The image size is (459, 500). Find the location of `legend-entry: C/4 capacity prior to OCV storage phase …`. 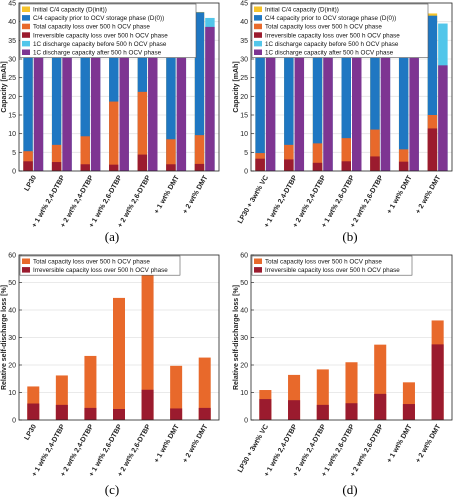

legend-entry: C/4 capacity prior to OCV storage phase … is located at coordinates (98, 18).